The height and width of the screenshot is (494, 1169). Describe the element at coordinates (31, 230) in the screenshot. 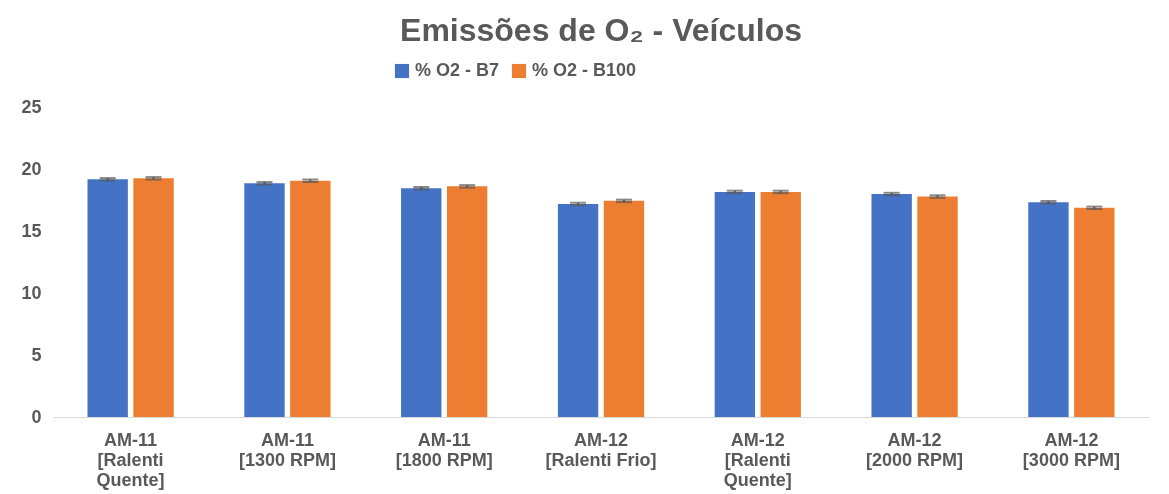

I see `y-tick-label: 15` at that location.